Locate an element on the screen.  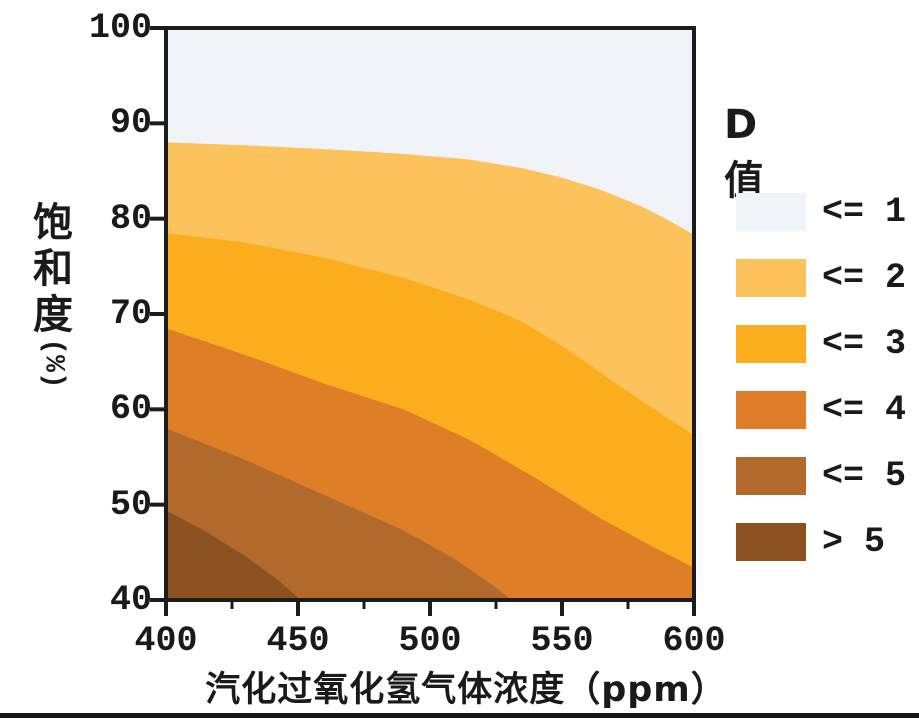
x-axis-title: 汽化过氧化氢气体浓度（ppm） is located at coordinates (466, 690).